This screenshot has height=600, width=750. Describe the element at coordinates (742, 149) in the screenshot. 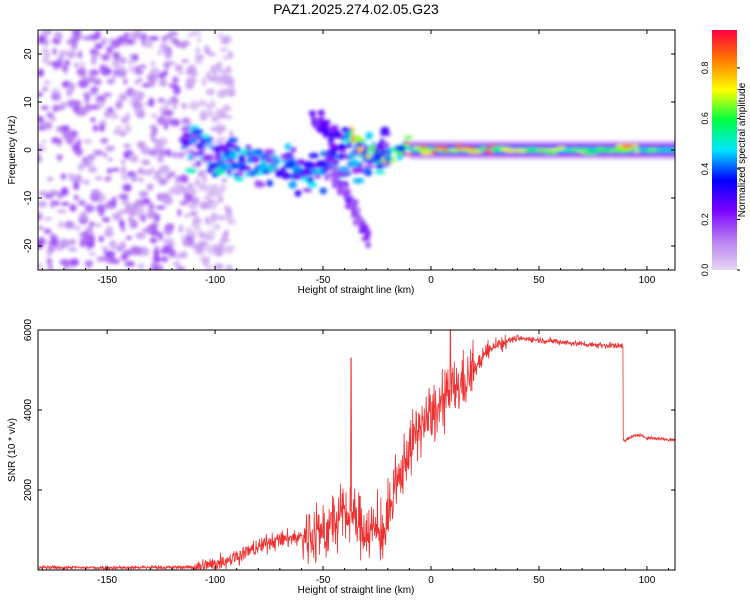

I see `colorbar-label: Normalized spectral amplitude` at that location.